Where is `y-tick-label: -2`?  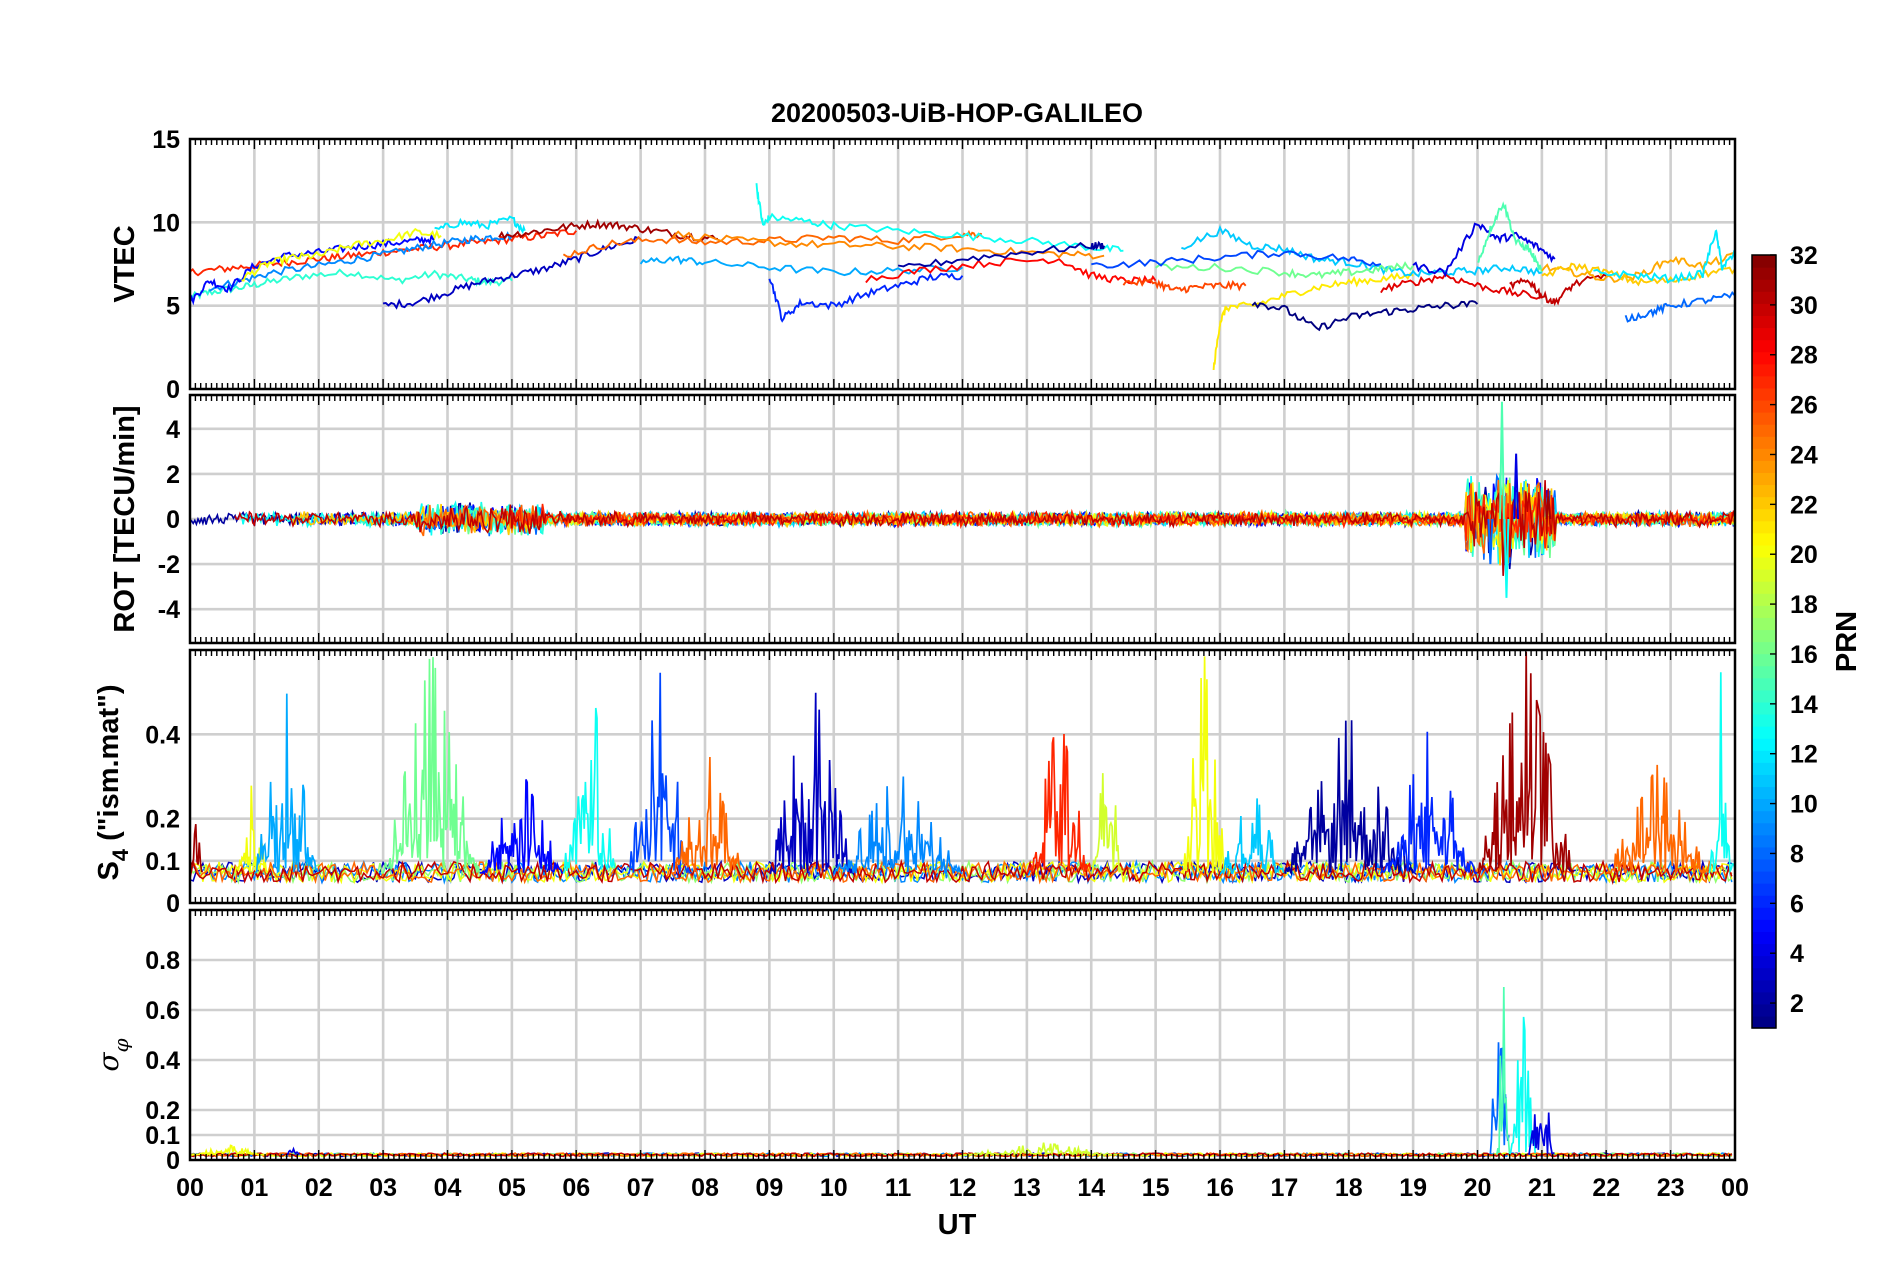 y-tick-label: -2 is located at coordinates (169, 565).